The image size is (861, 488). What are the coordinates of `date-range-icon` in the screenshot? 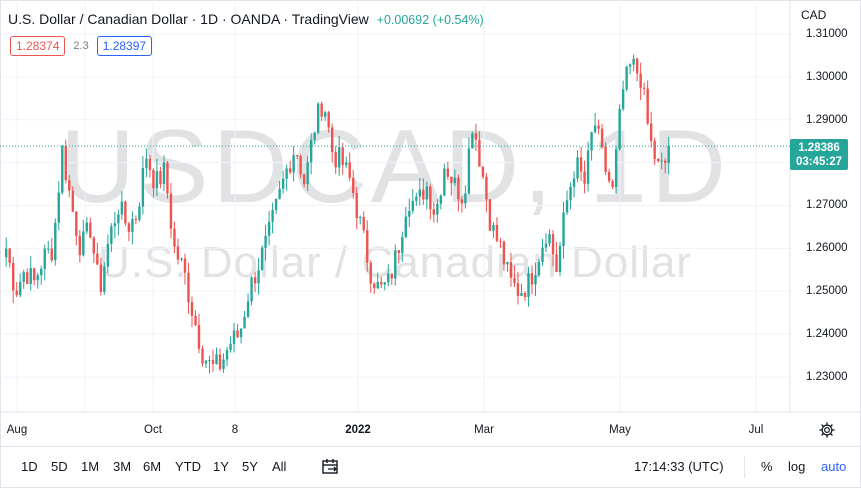 It's located at (331, 467).